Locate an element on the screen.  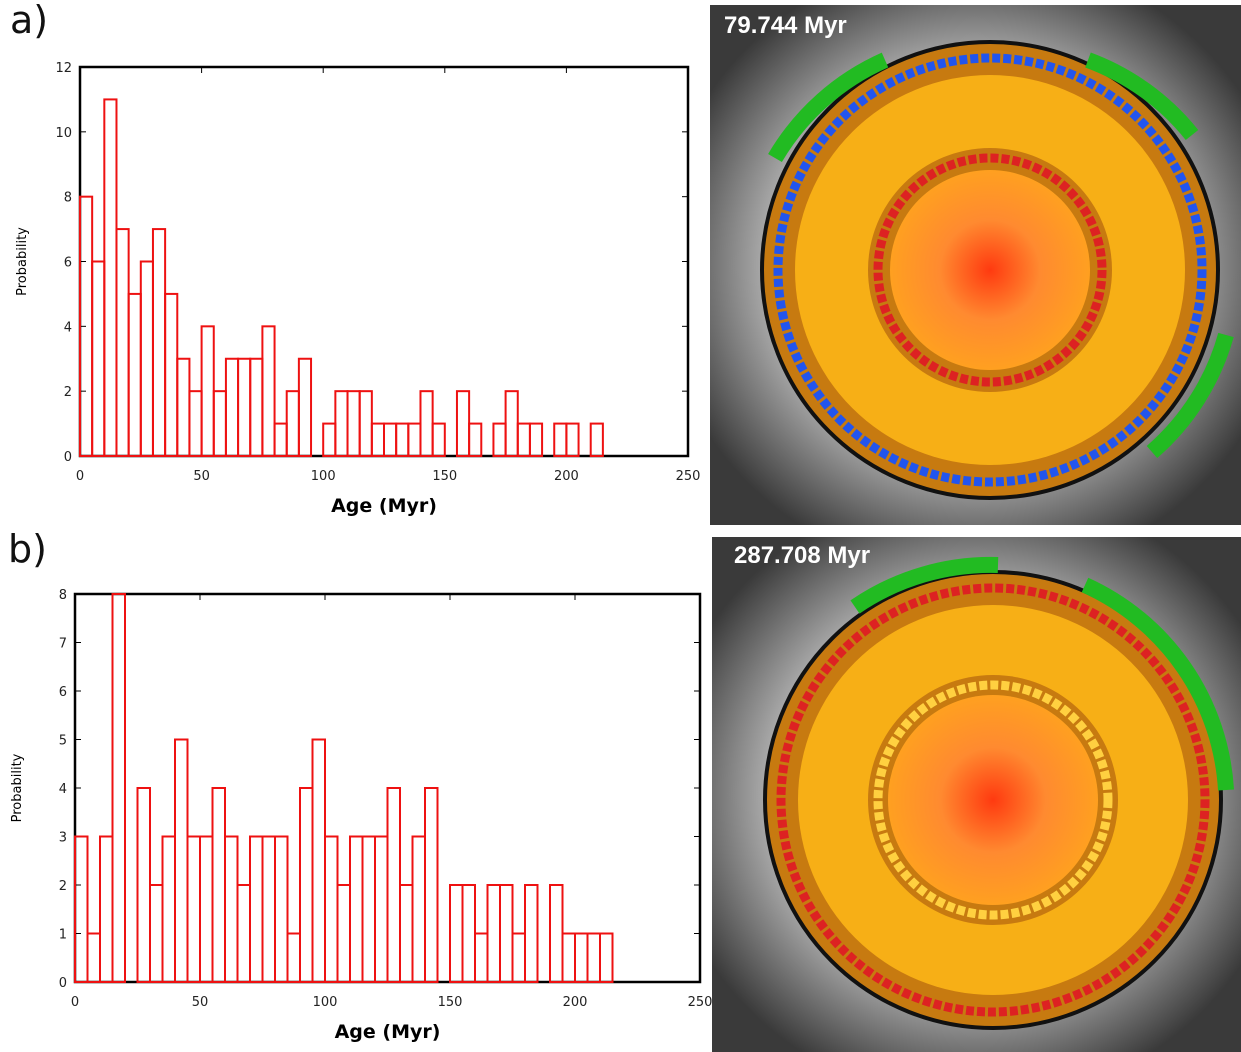
y-tick-label: 1 is located at coordinates (63, 935).